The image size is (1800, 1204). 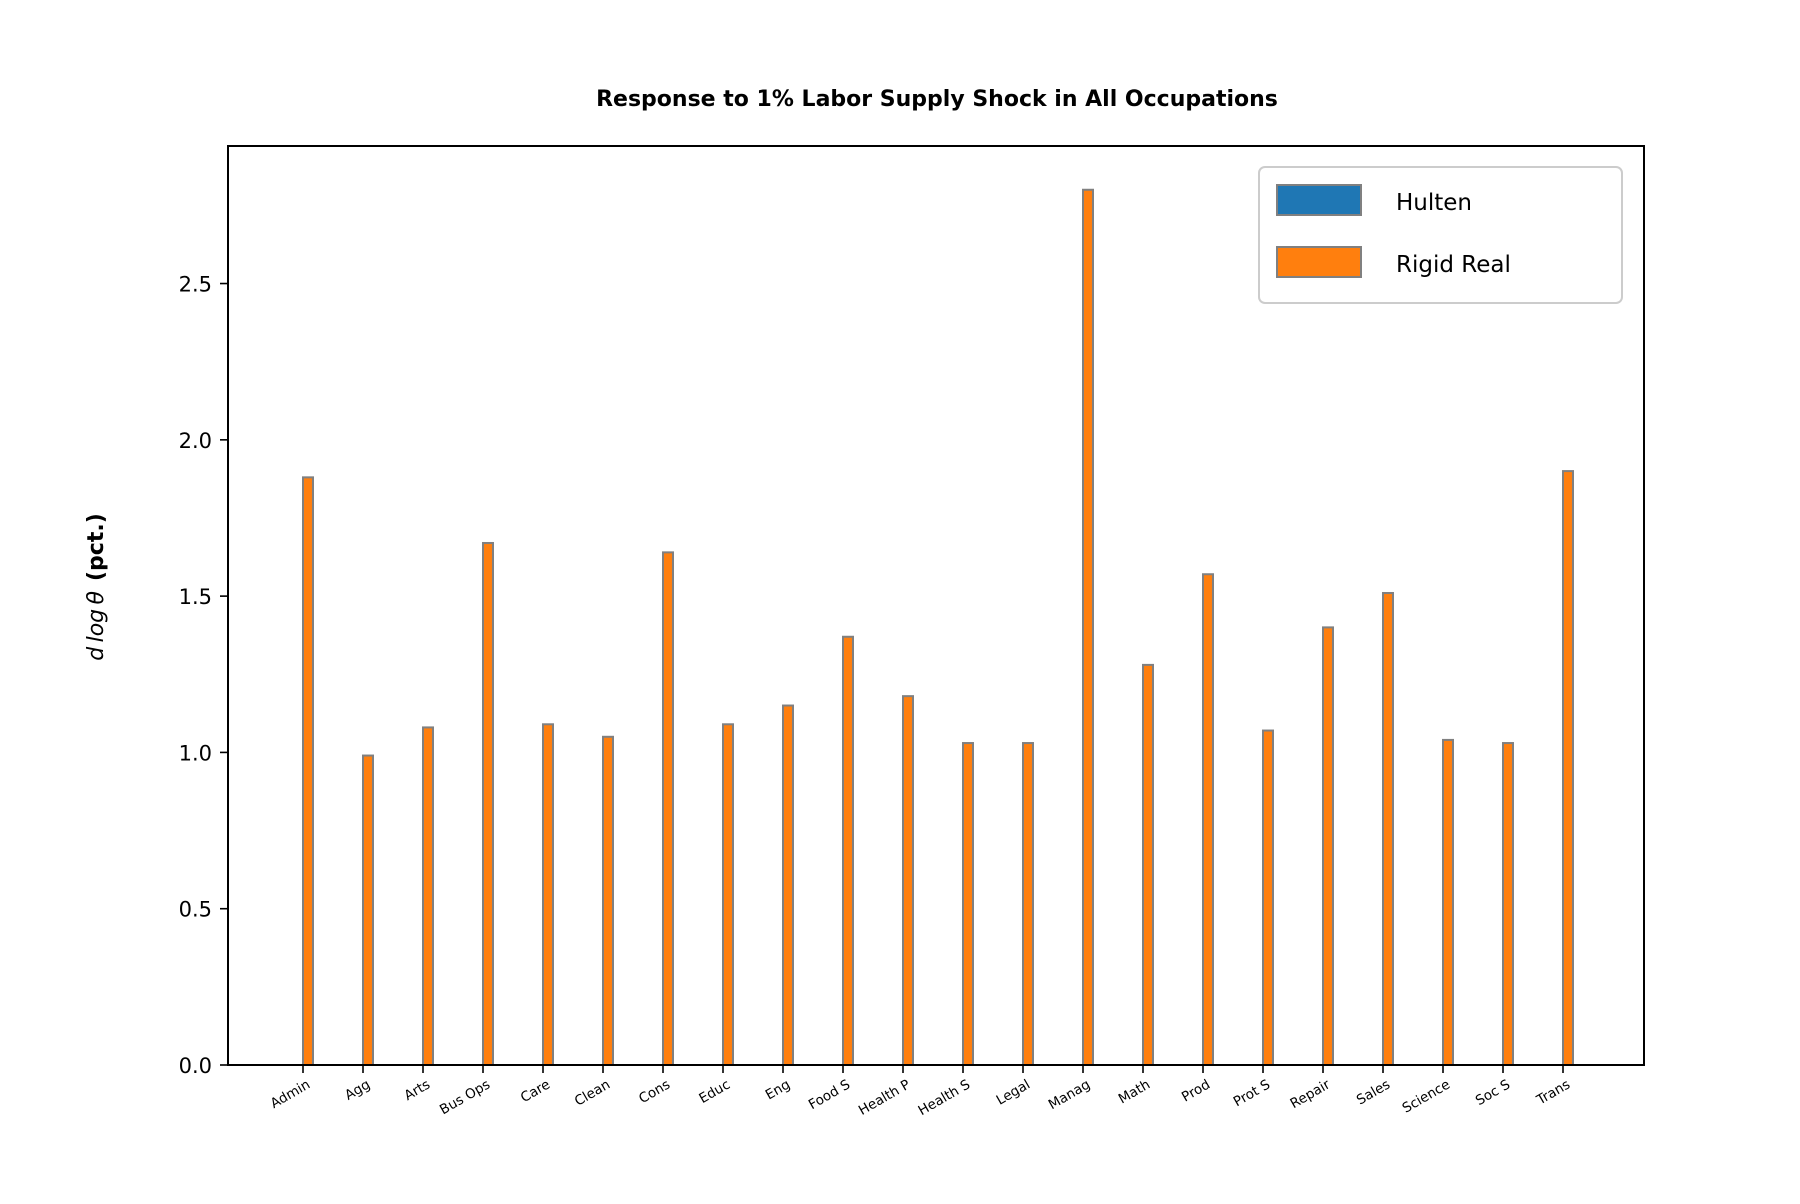 I want to click on bar-rigid-real-care, so click(x=548, y=894).